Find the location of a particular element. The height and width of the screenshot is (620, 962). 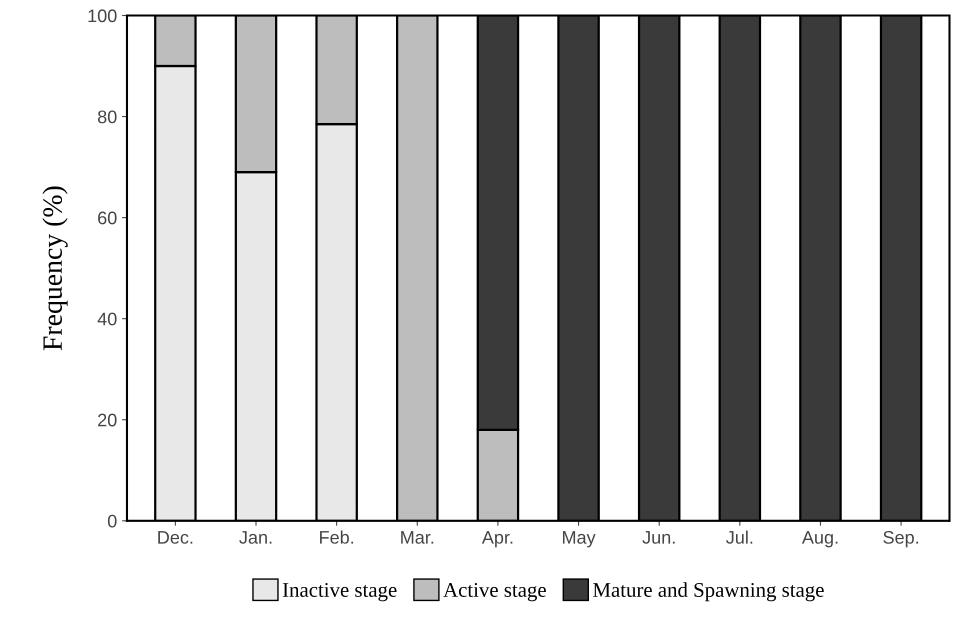

x-tick-label: Dec. is located at coordinates (175, 537).